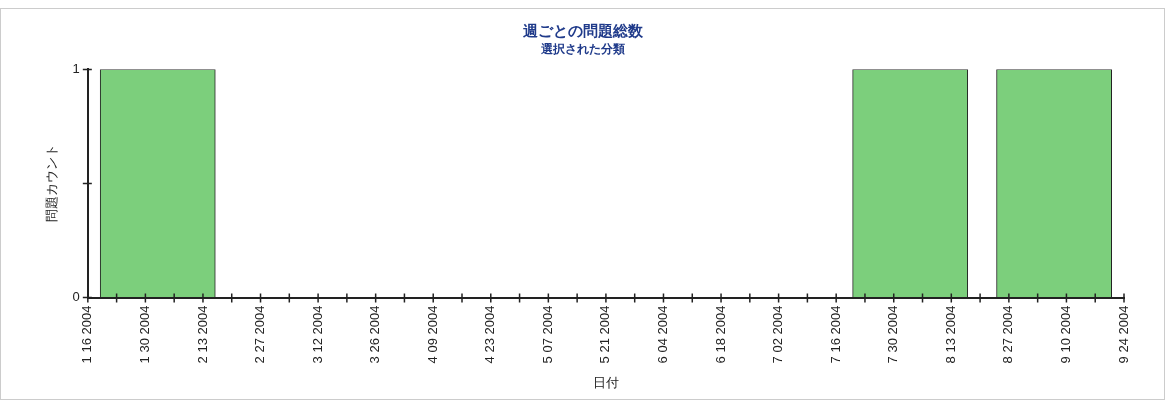 The width and height of the screenshot is (1165, 400). I want to click on x-tick-label: 7 16 2004, so click(835, 334).